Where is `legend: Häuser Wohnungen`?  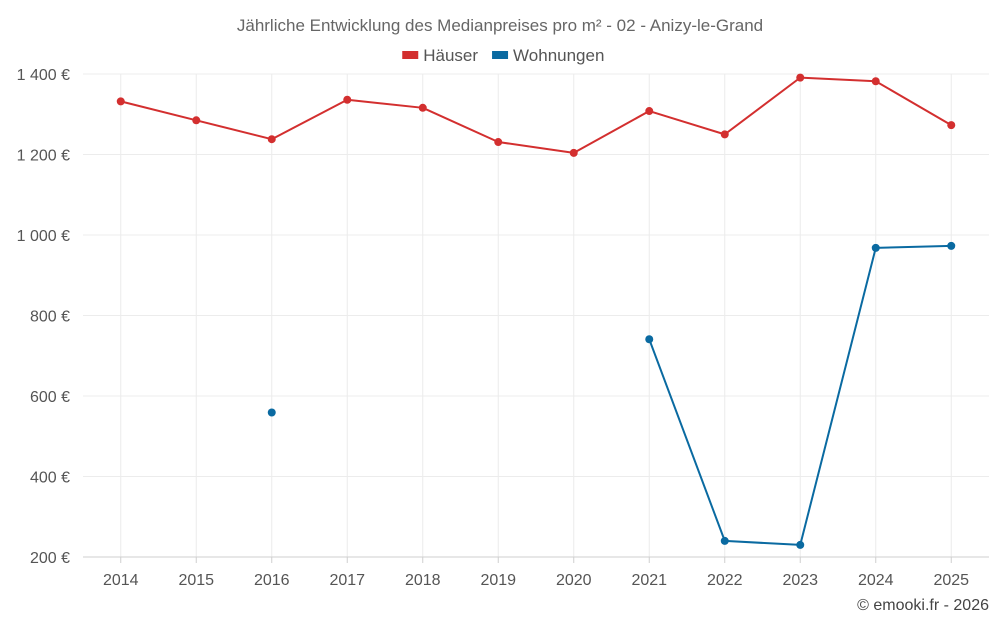
legend: Häuser Wohnungen is located at coordinates (503, 55).